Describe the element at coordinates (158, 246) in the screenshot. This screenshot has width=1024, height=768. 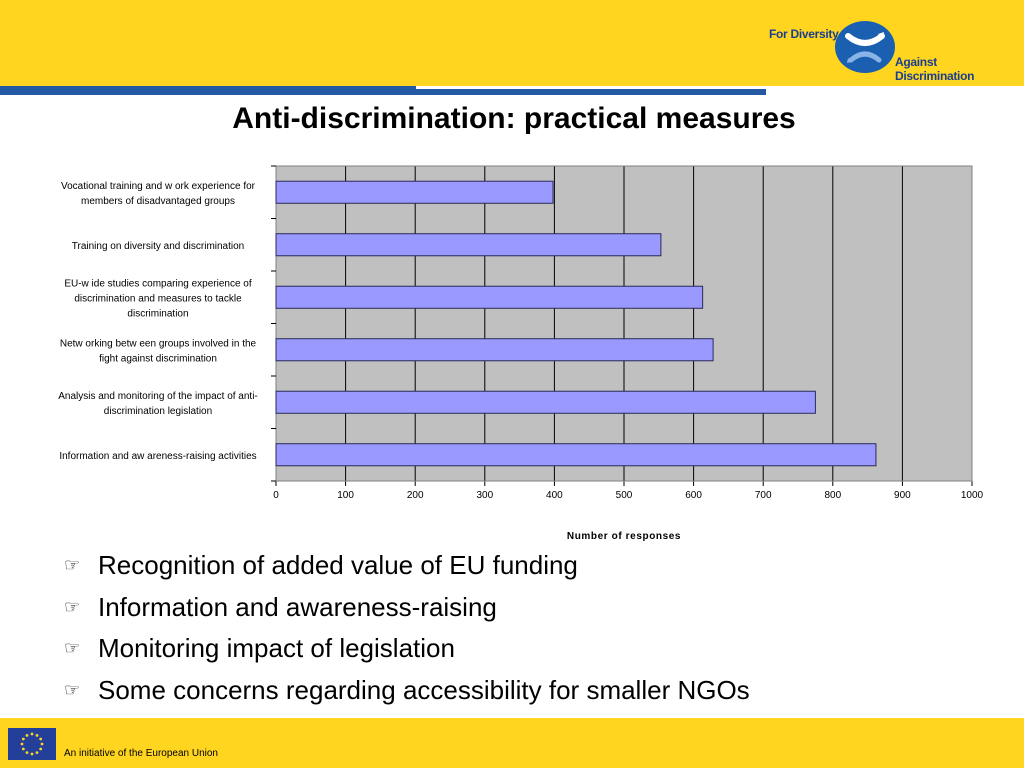
I see `y-category-label: Training on diversity and discrimination` at that location.